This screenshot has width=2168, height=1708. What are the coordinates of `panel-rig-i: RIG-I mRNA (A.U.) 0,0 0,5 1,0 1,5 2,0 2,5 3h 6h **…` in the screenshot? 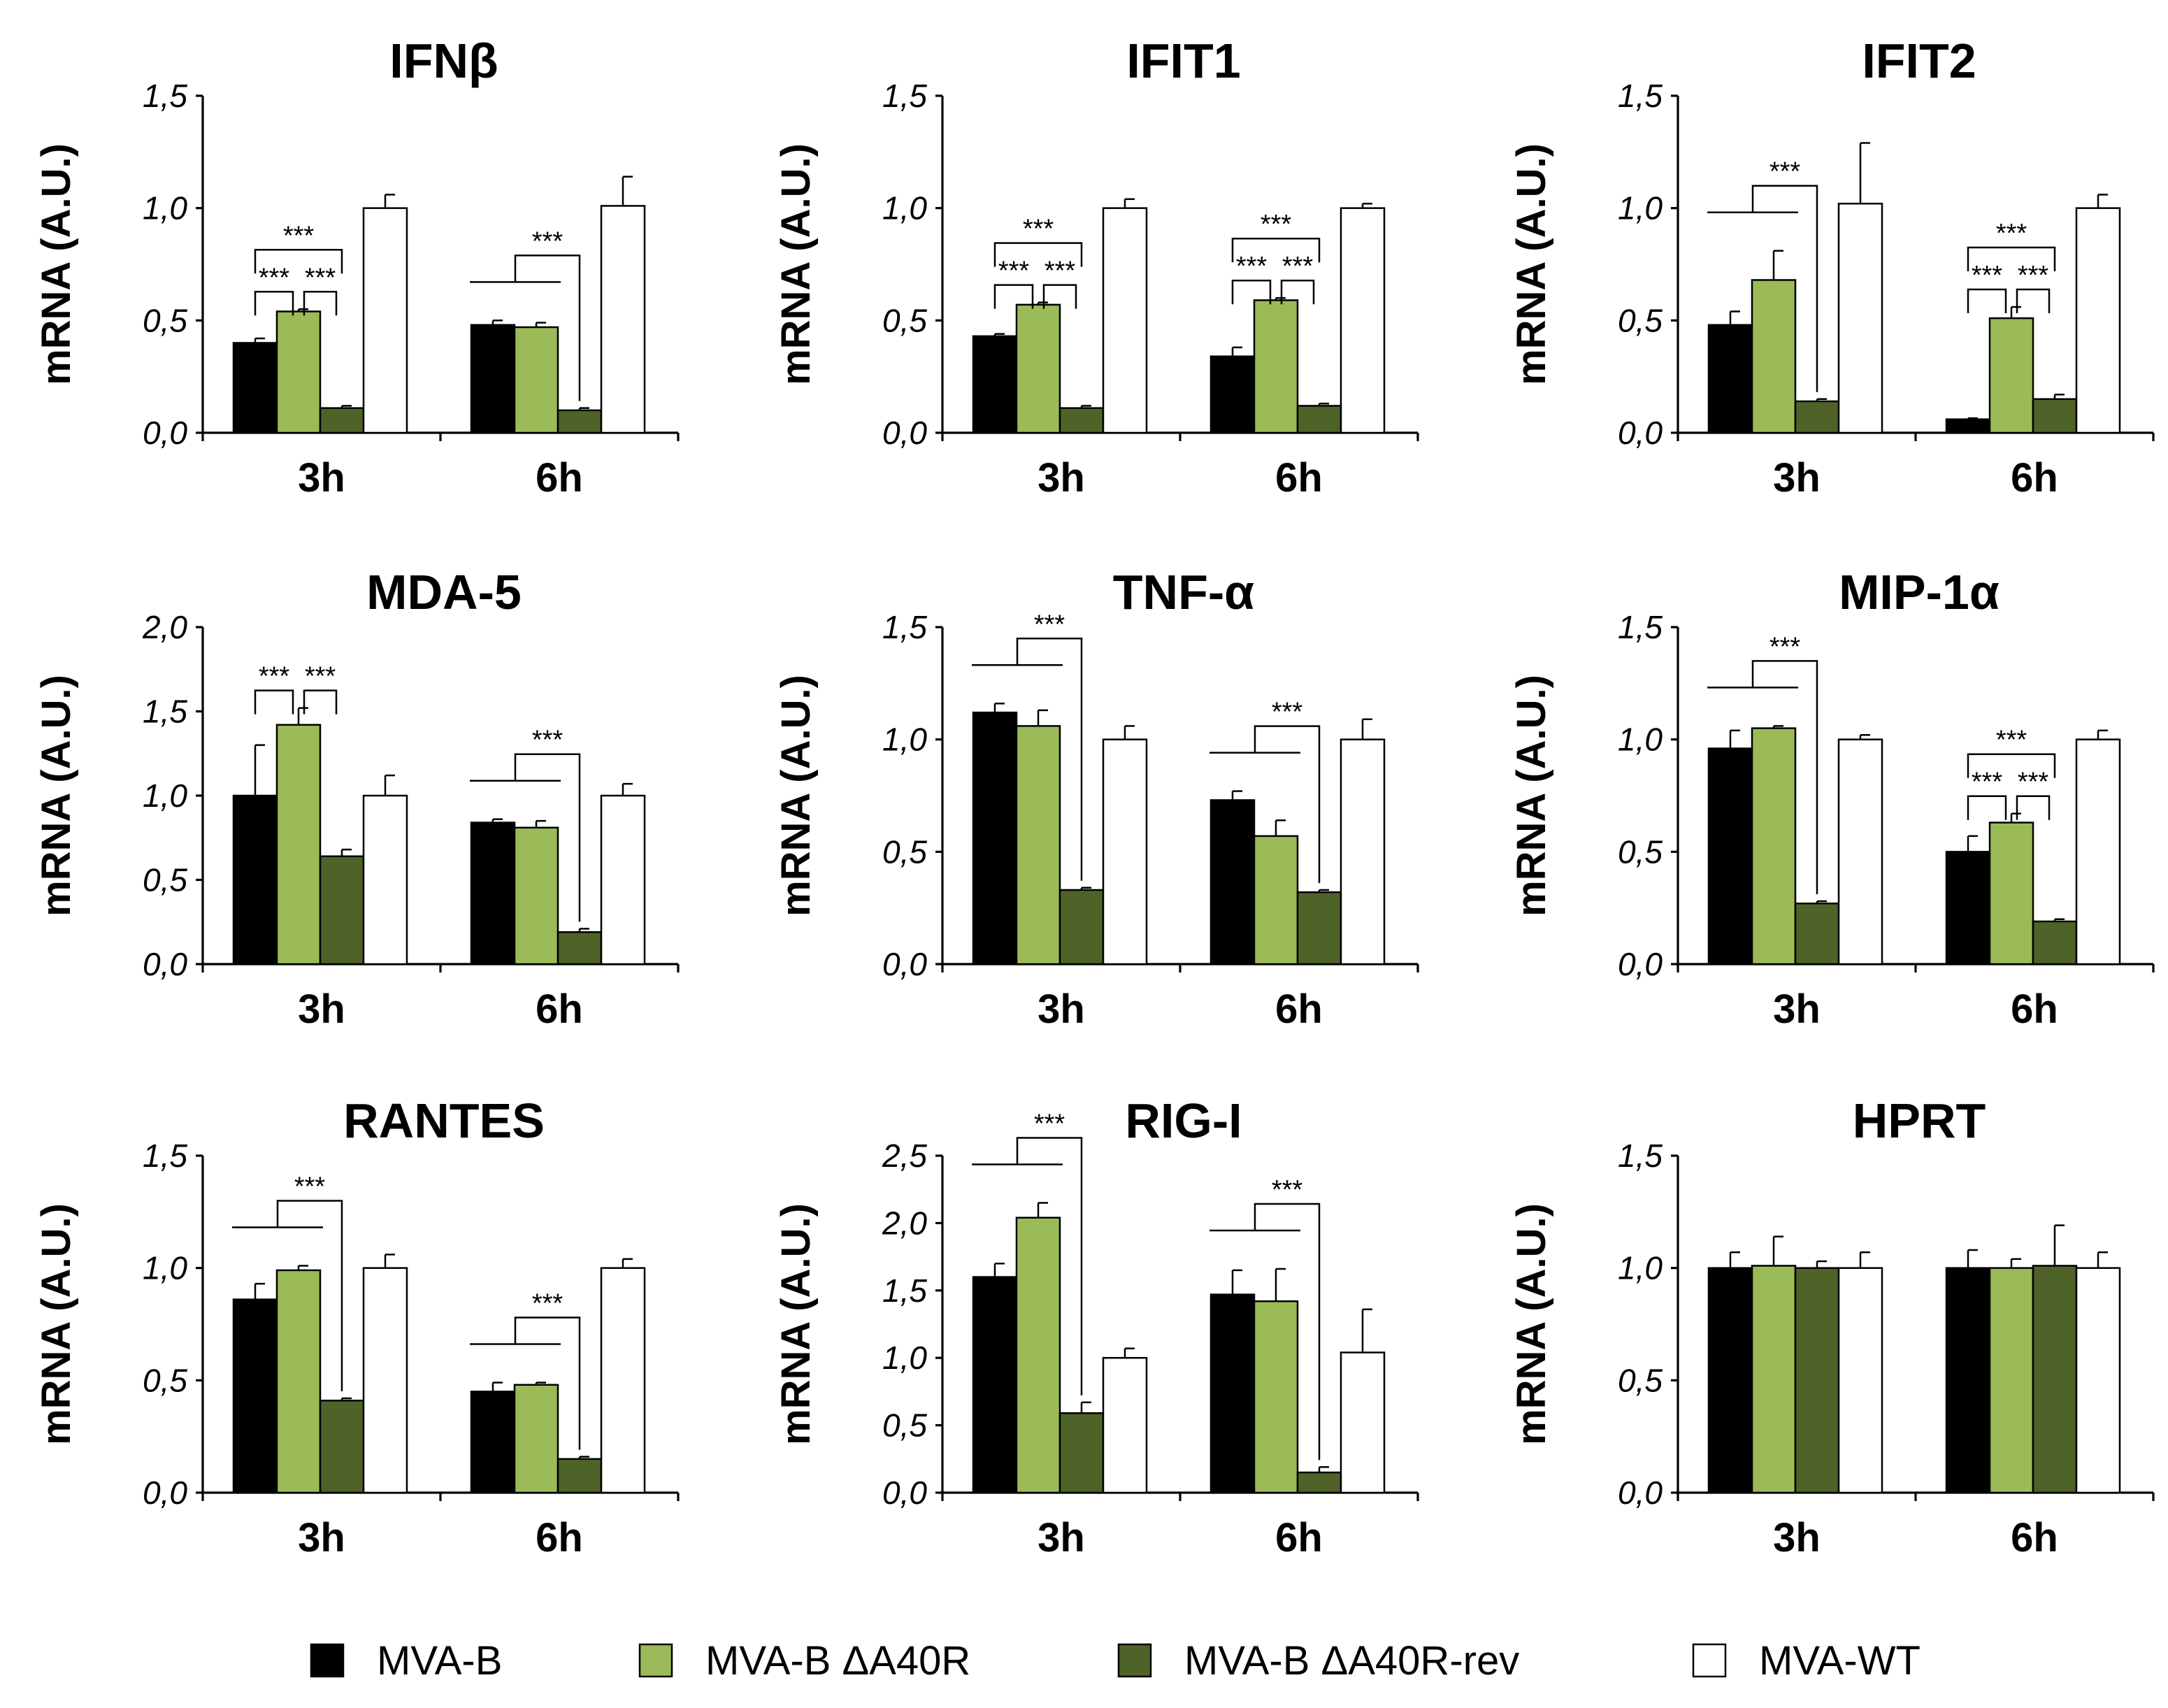 It's located at (1096, 1327).